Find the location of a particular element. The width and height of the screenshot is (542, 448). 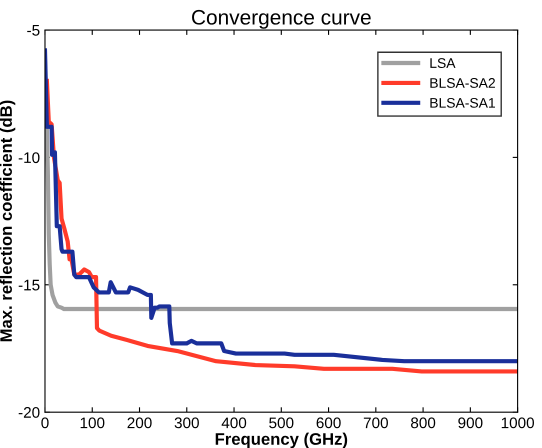

chart-title: Convergence curve is located at coordinates (281, 19).